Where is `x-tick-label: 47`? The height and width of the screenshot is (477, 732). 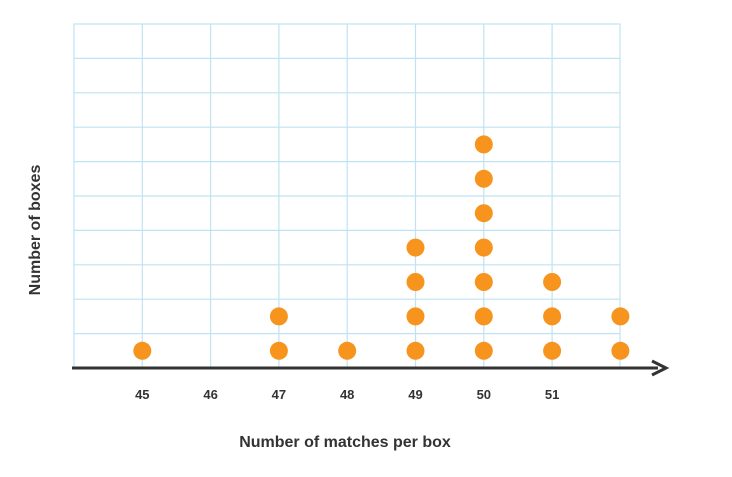
x-tick-label: 47 is located at coordinates (279, 394).